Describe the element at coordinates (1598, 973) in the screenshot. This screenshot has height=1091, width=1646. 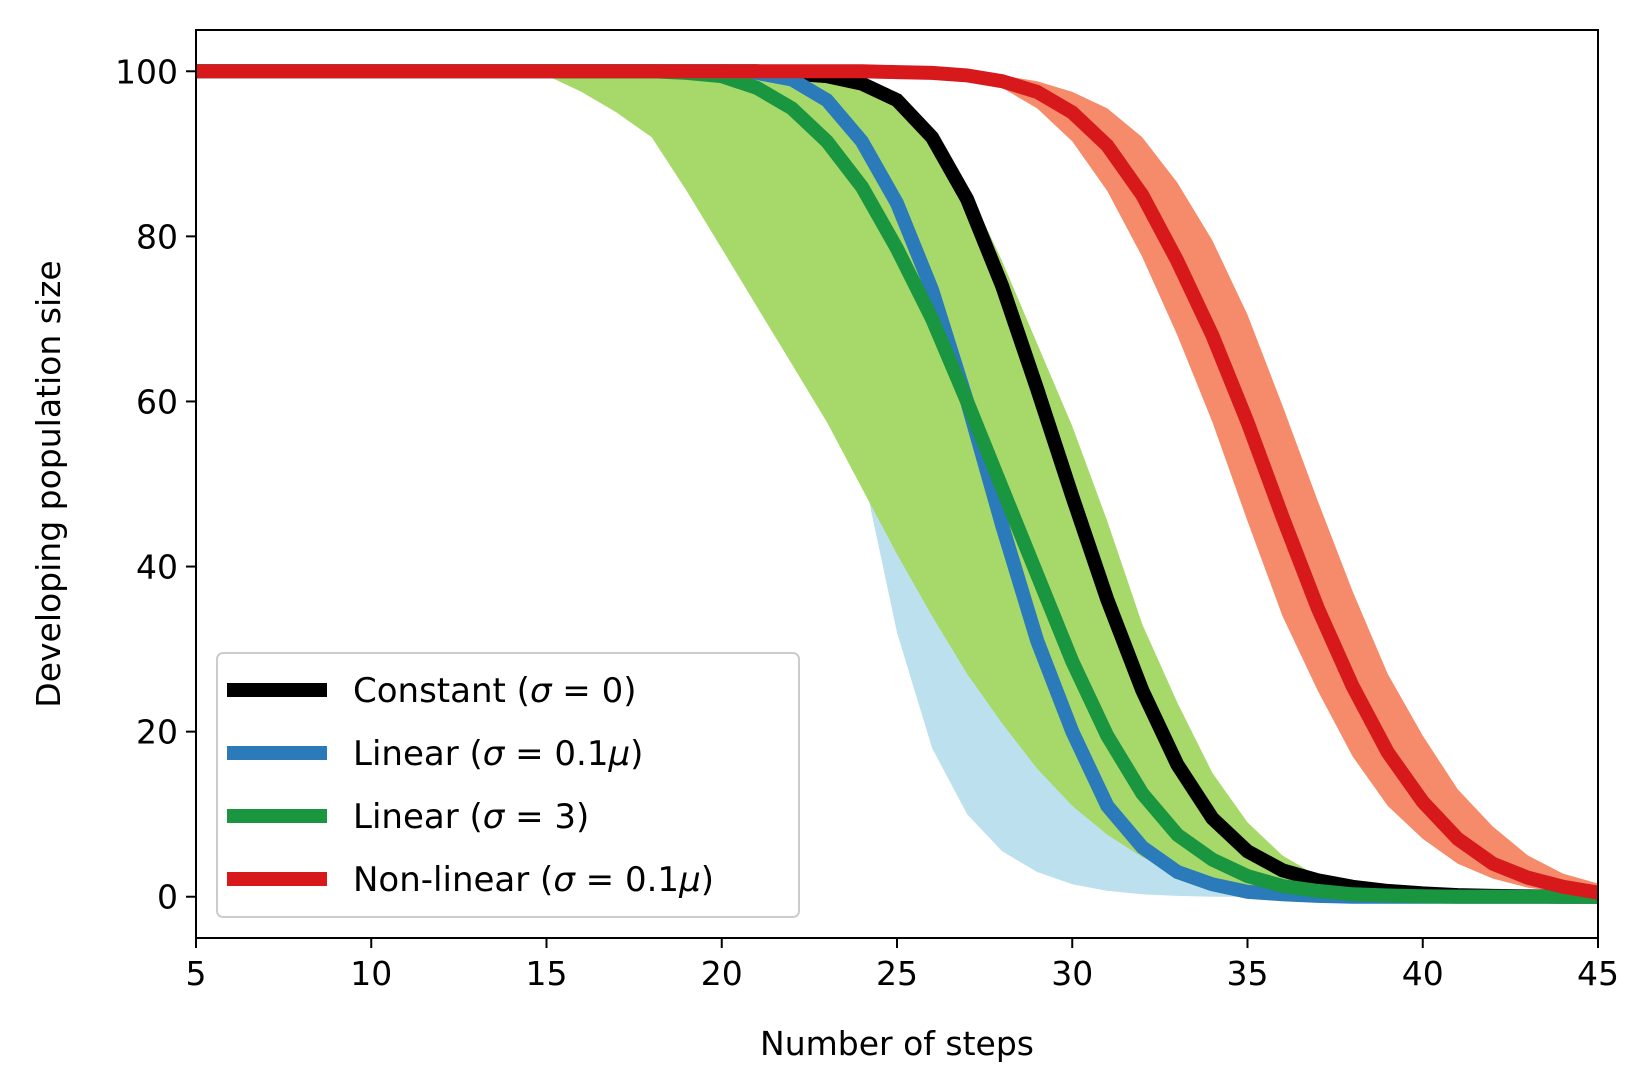
I see `x-tick-label: 45` at that location.